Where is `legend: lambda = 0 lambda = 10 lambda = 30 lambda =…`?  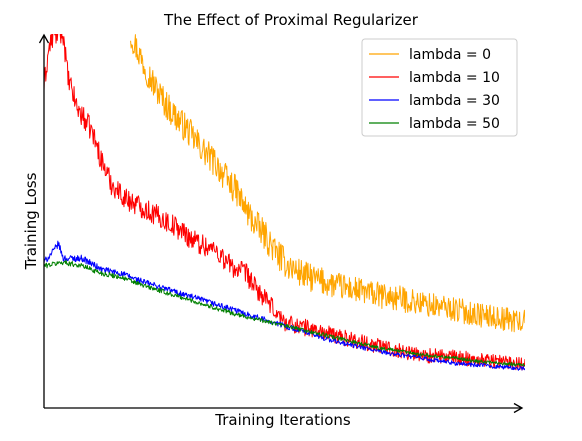
legend: lambda = 0 lambda = 10 lambda = 30 lambda =… is located at coordinates (439, 87).